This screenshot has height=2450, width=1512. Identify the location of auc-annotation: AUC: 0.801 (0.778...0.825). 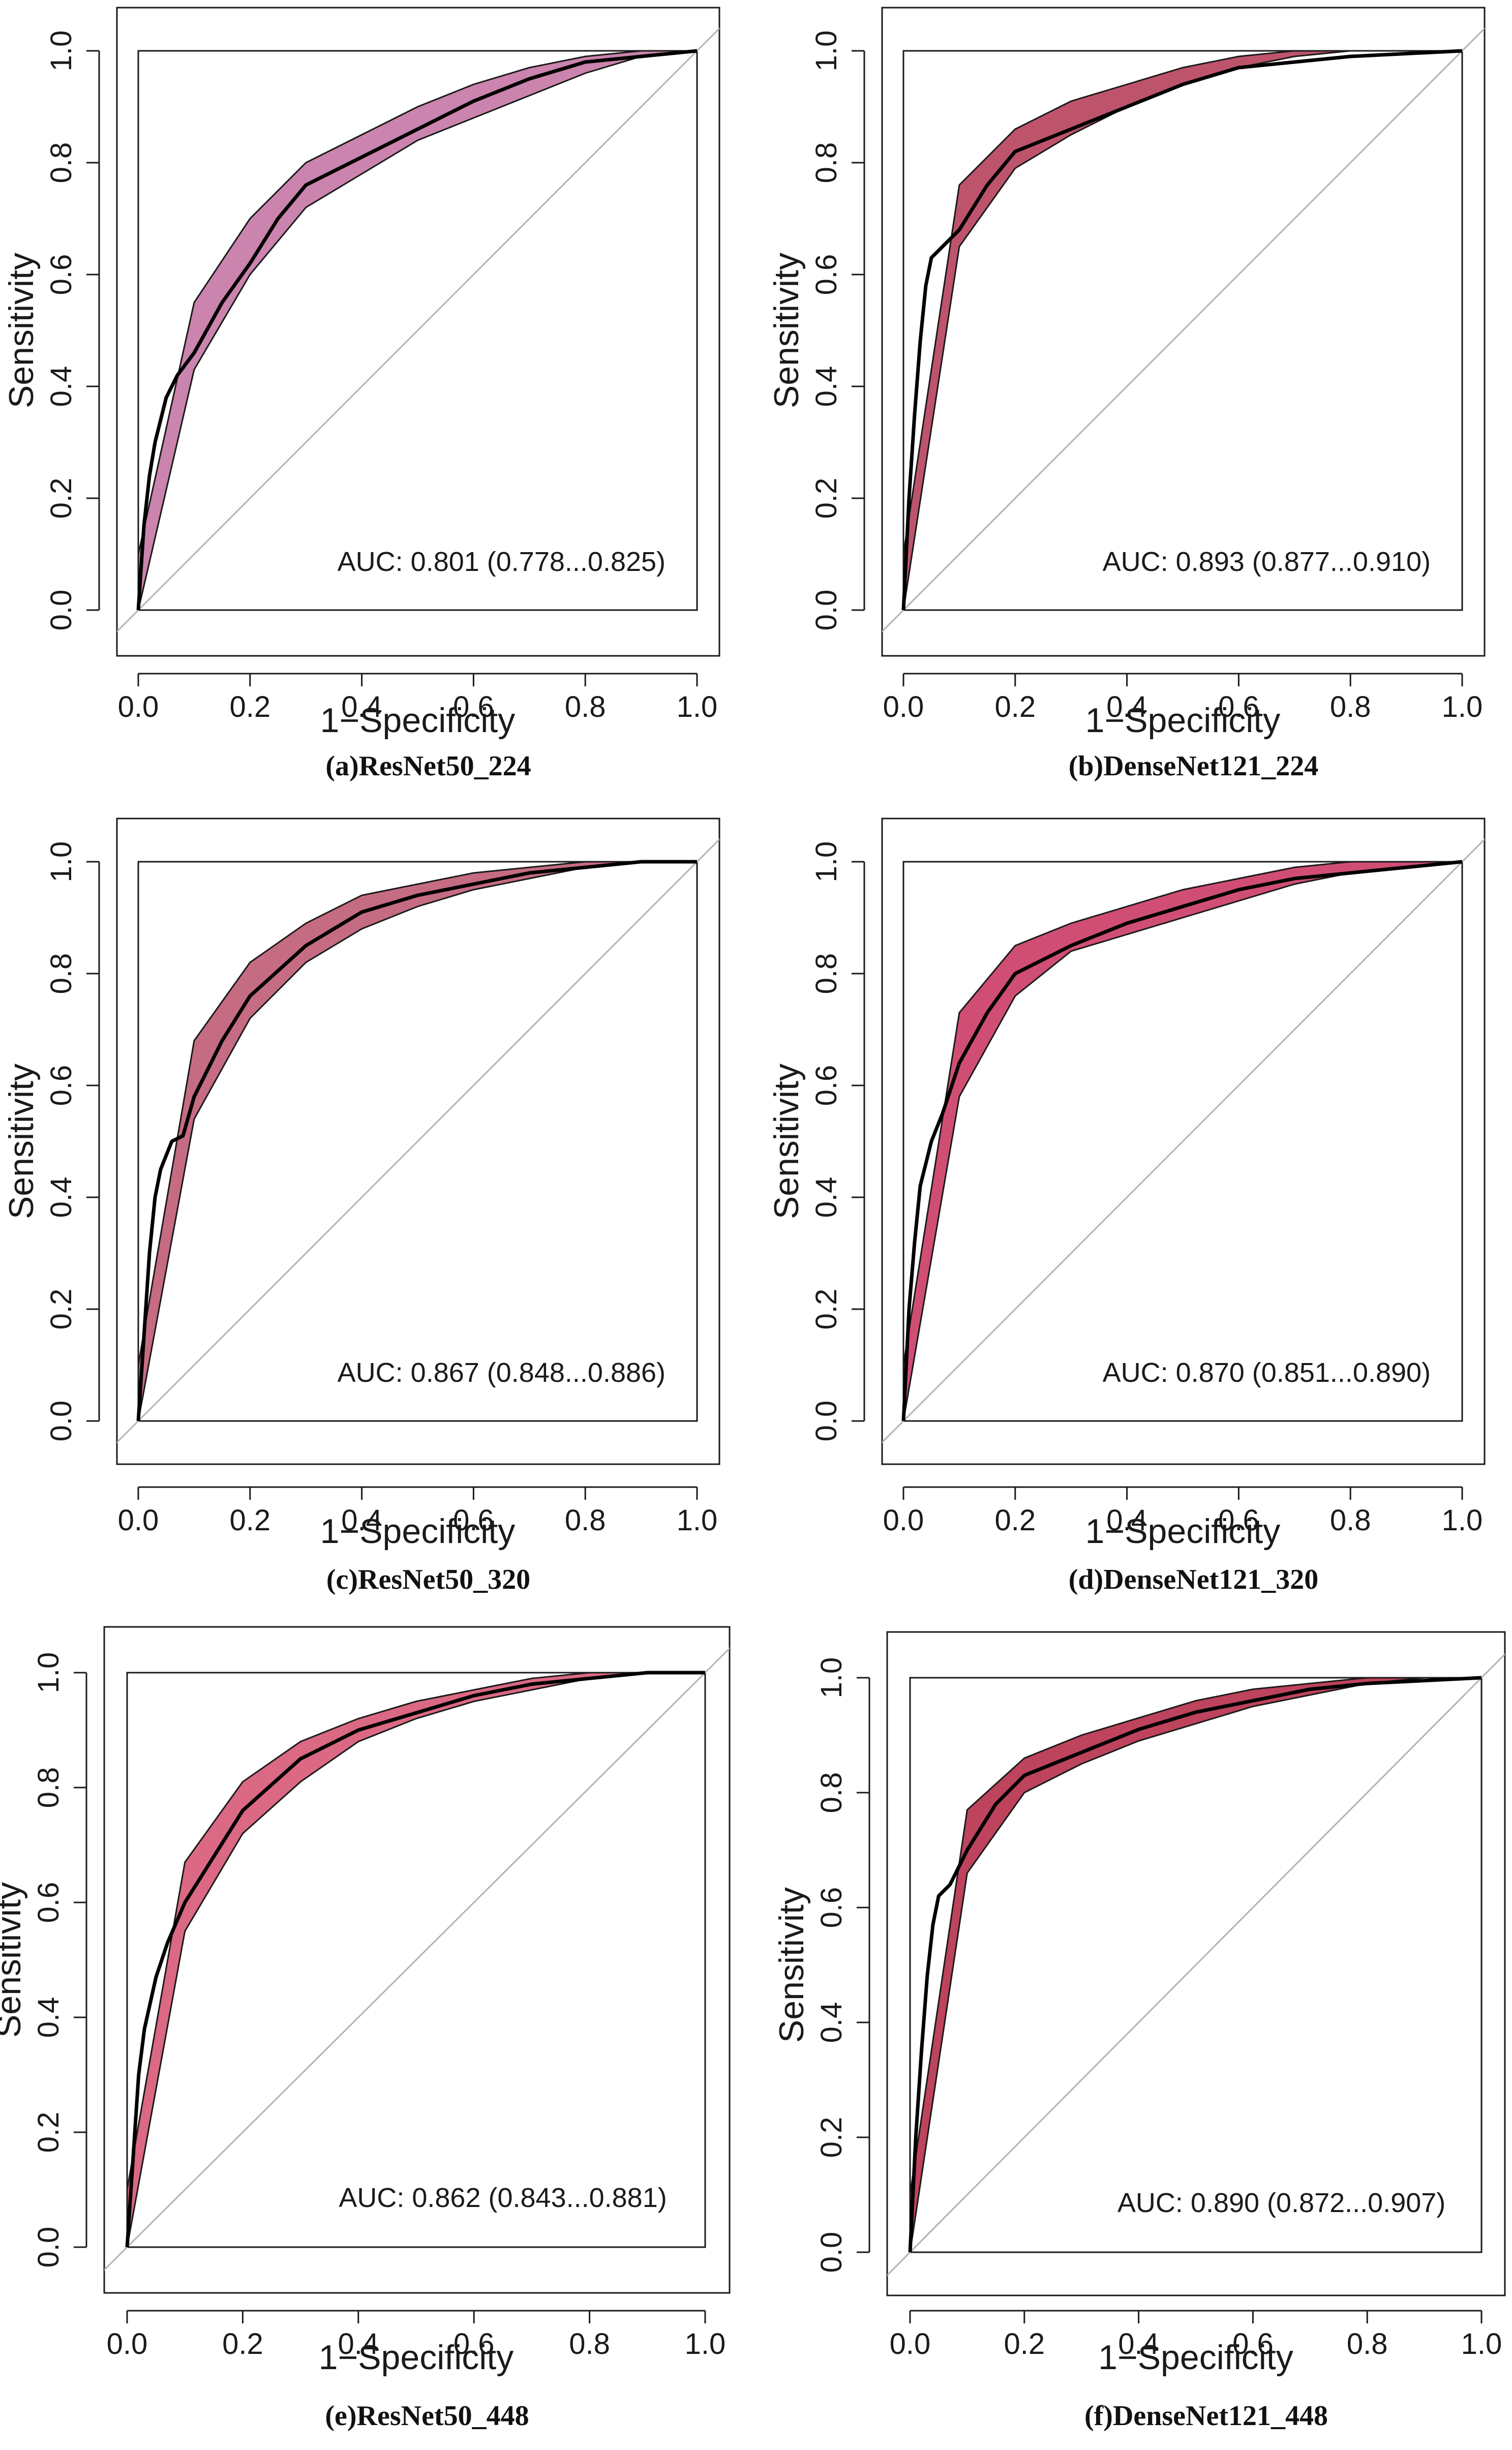
(502, 562).